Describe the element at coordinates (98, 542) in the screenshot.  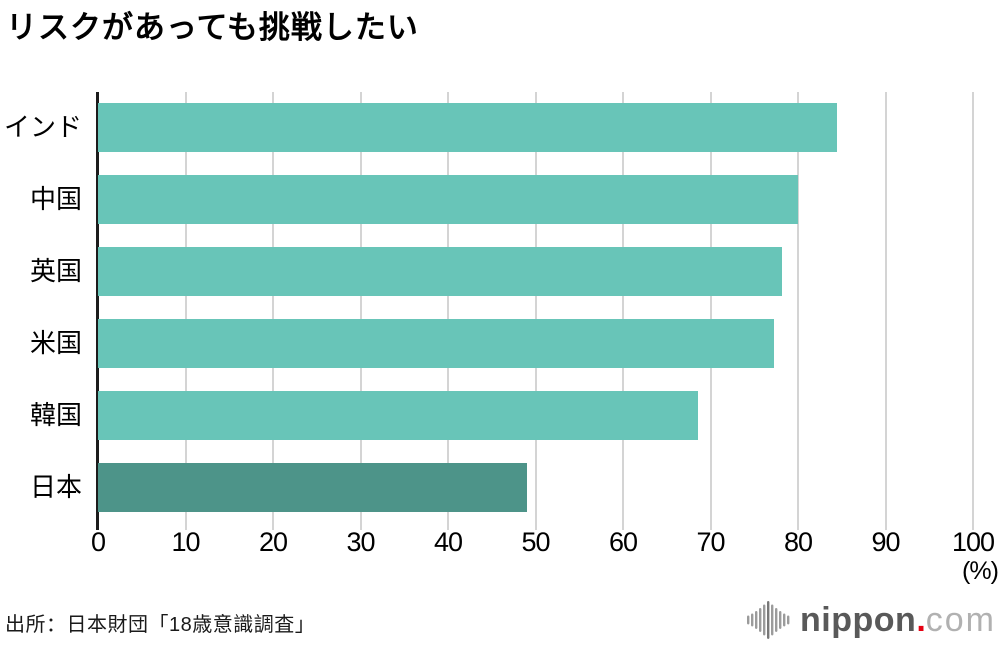
I see `x-tick-label-0: 0` at that location.